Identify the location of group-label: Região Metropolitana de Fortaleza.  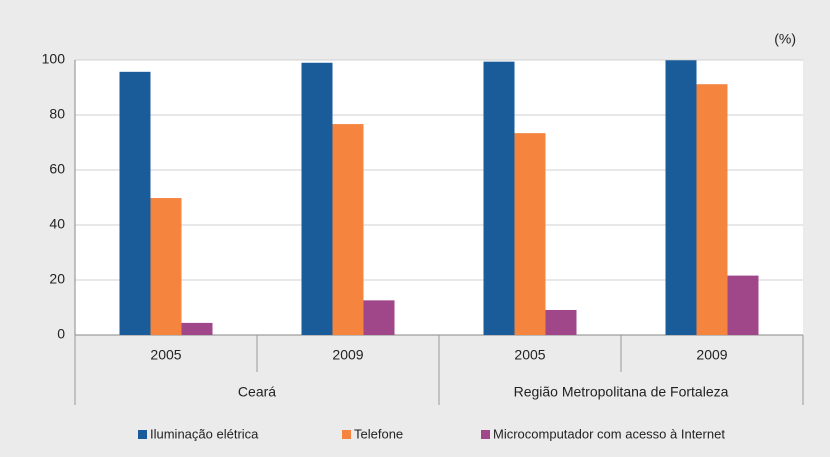
(621, 392).